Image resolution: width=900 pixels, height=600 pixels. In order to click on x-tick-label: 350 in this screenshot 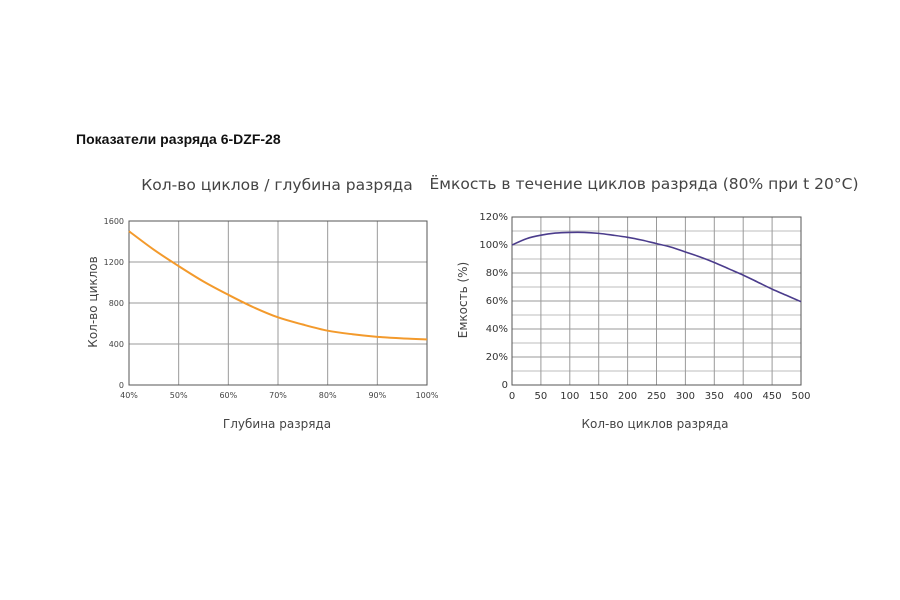, I will do `click(714, 396)`.